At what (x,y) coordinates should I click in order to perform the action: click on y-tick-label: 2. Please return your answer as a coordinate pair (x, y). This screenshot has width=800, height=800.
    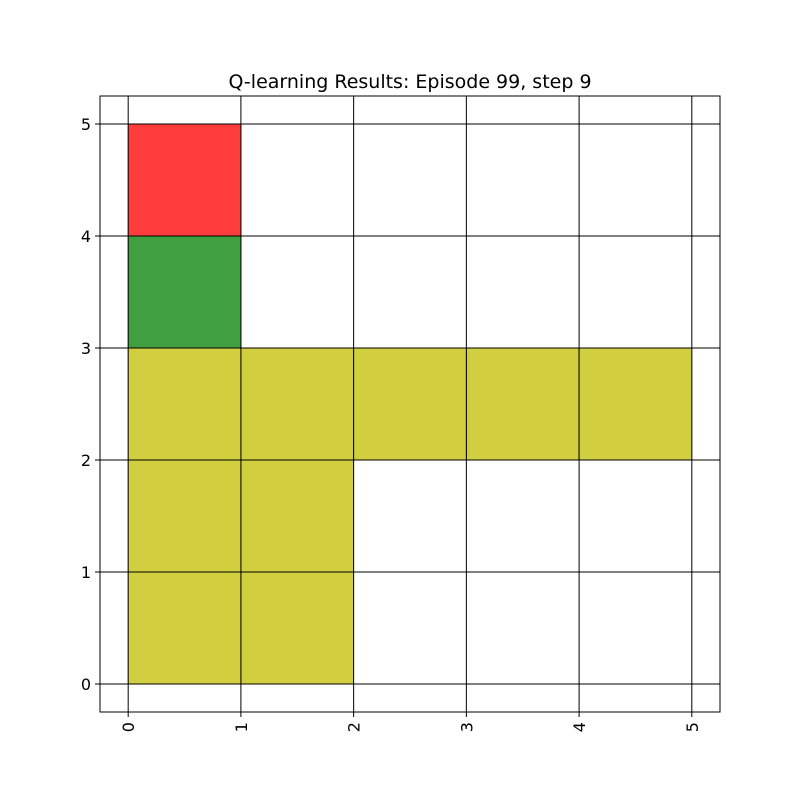
    Looking at the image, I should click on (86, 460).